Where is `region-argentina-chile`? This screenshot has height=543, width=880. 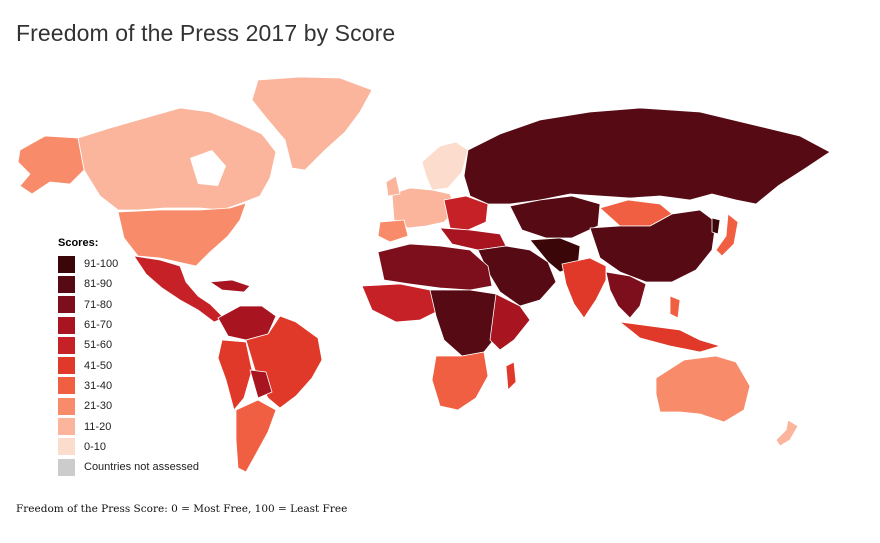
region-argentina-chile is located at coordinates (256, 436).